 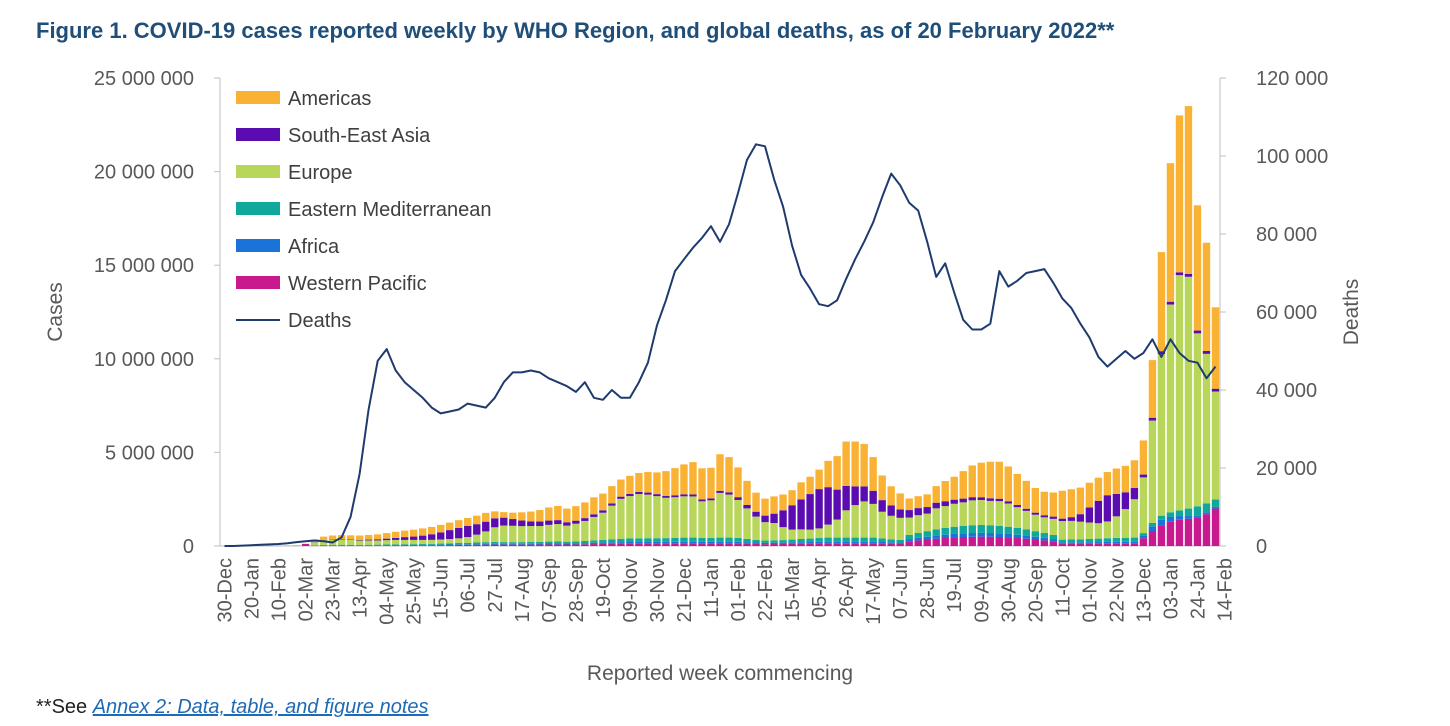 What do you see at coordinates (329, 99) in the screenshot?
I see `legend-label-americas: Americas` at bounding box center [329, 99].